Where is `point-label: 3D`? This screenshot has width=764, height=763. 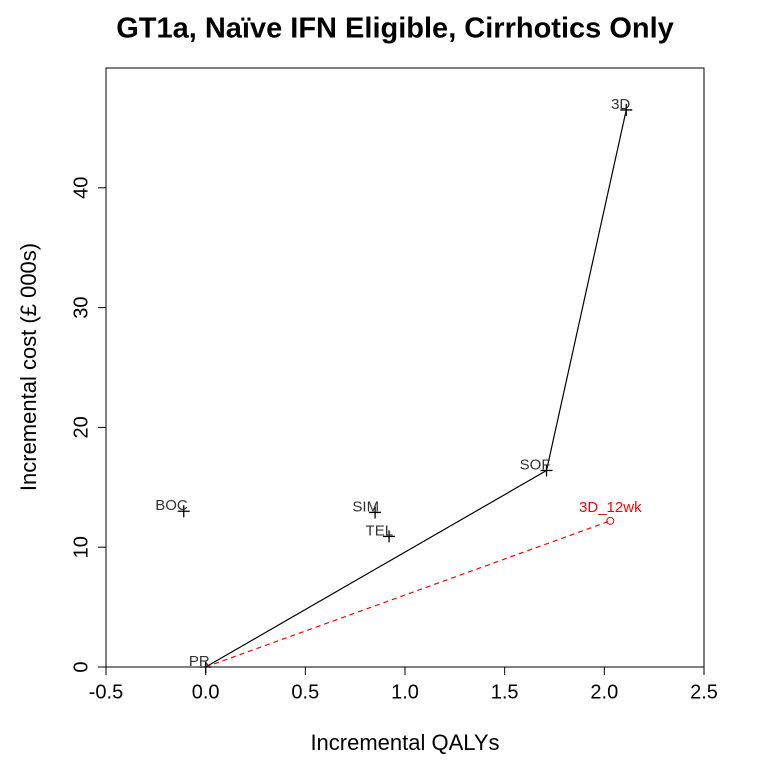
point-label: 3D is located at coordinates (620, 104).